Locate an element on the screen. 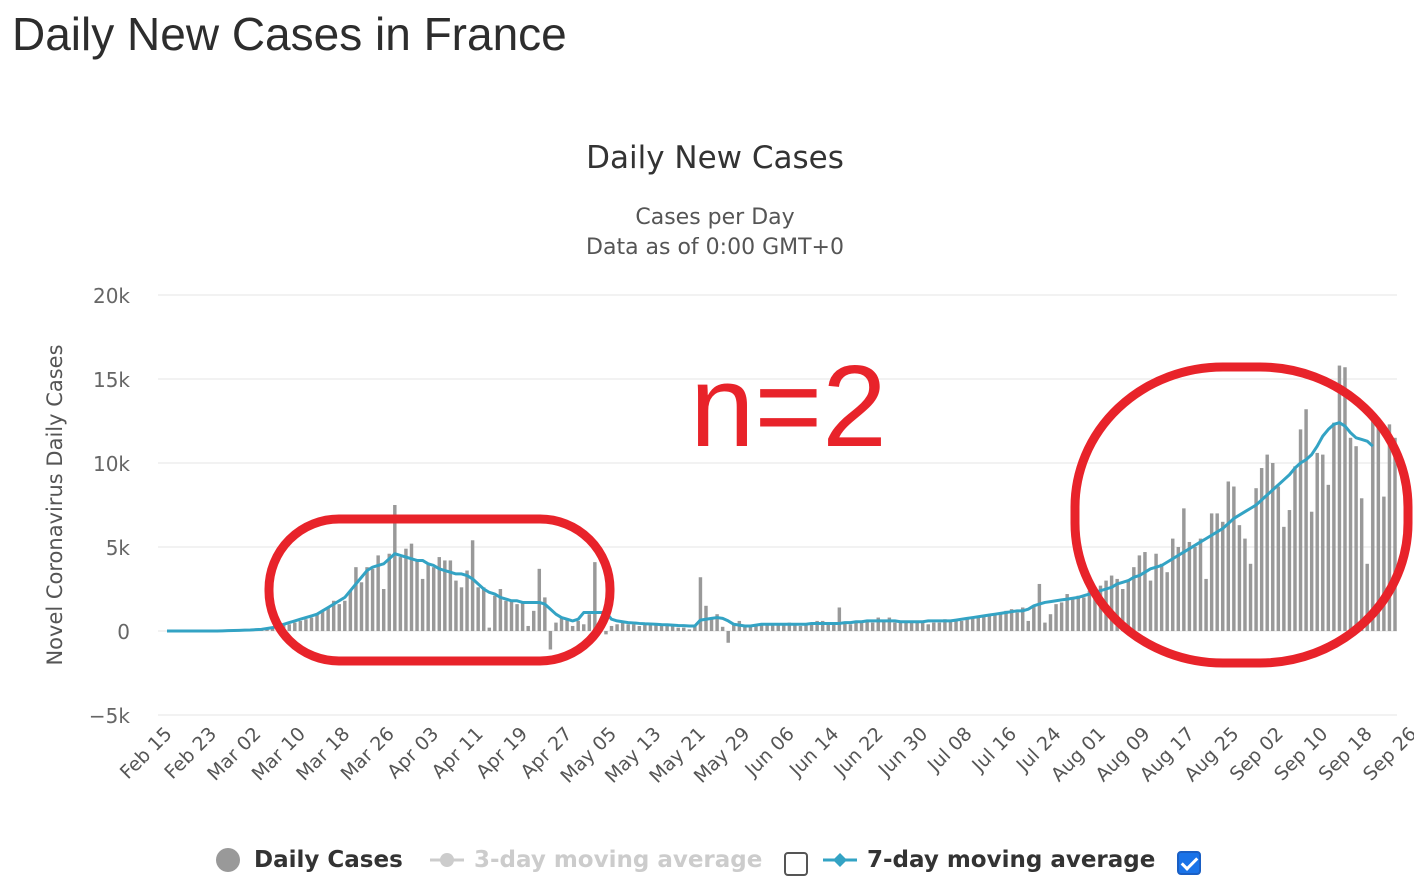 The height and width of the screenshot is (884, 1414). annotation-circle-left is located at coordinates (439, 590).